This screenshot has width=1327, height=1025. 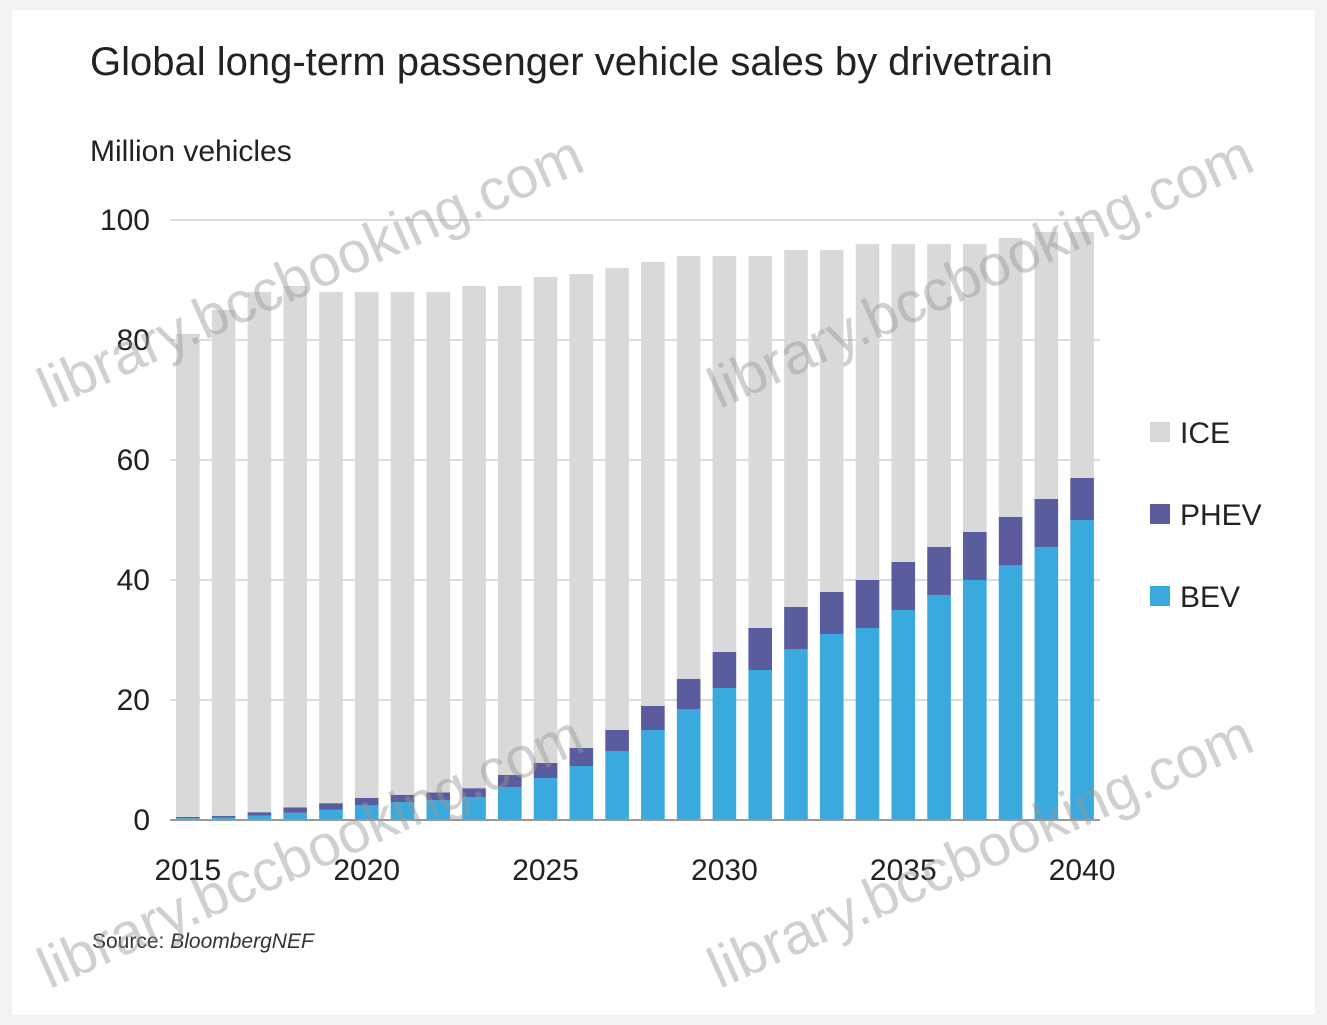 I want to click on x-tick-label: 2015, so click(x=188, y=870).